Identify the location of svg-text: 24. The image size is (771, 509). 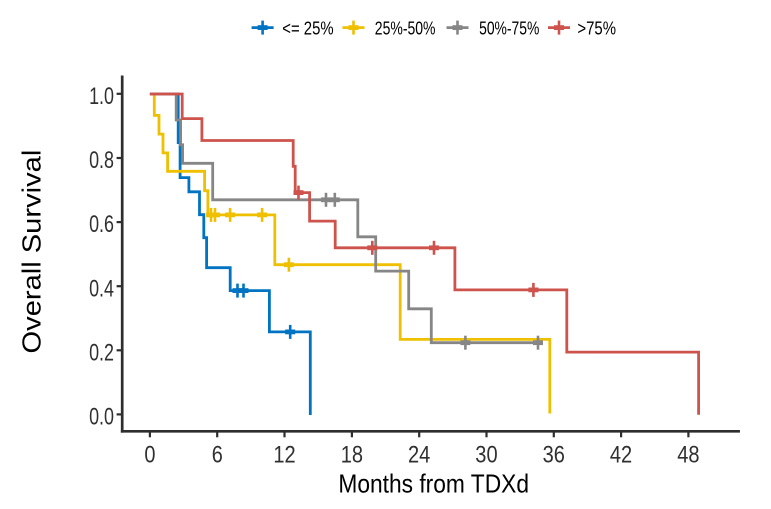
(419, 454).